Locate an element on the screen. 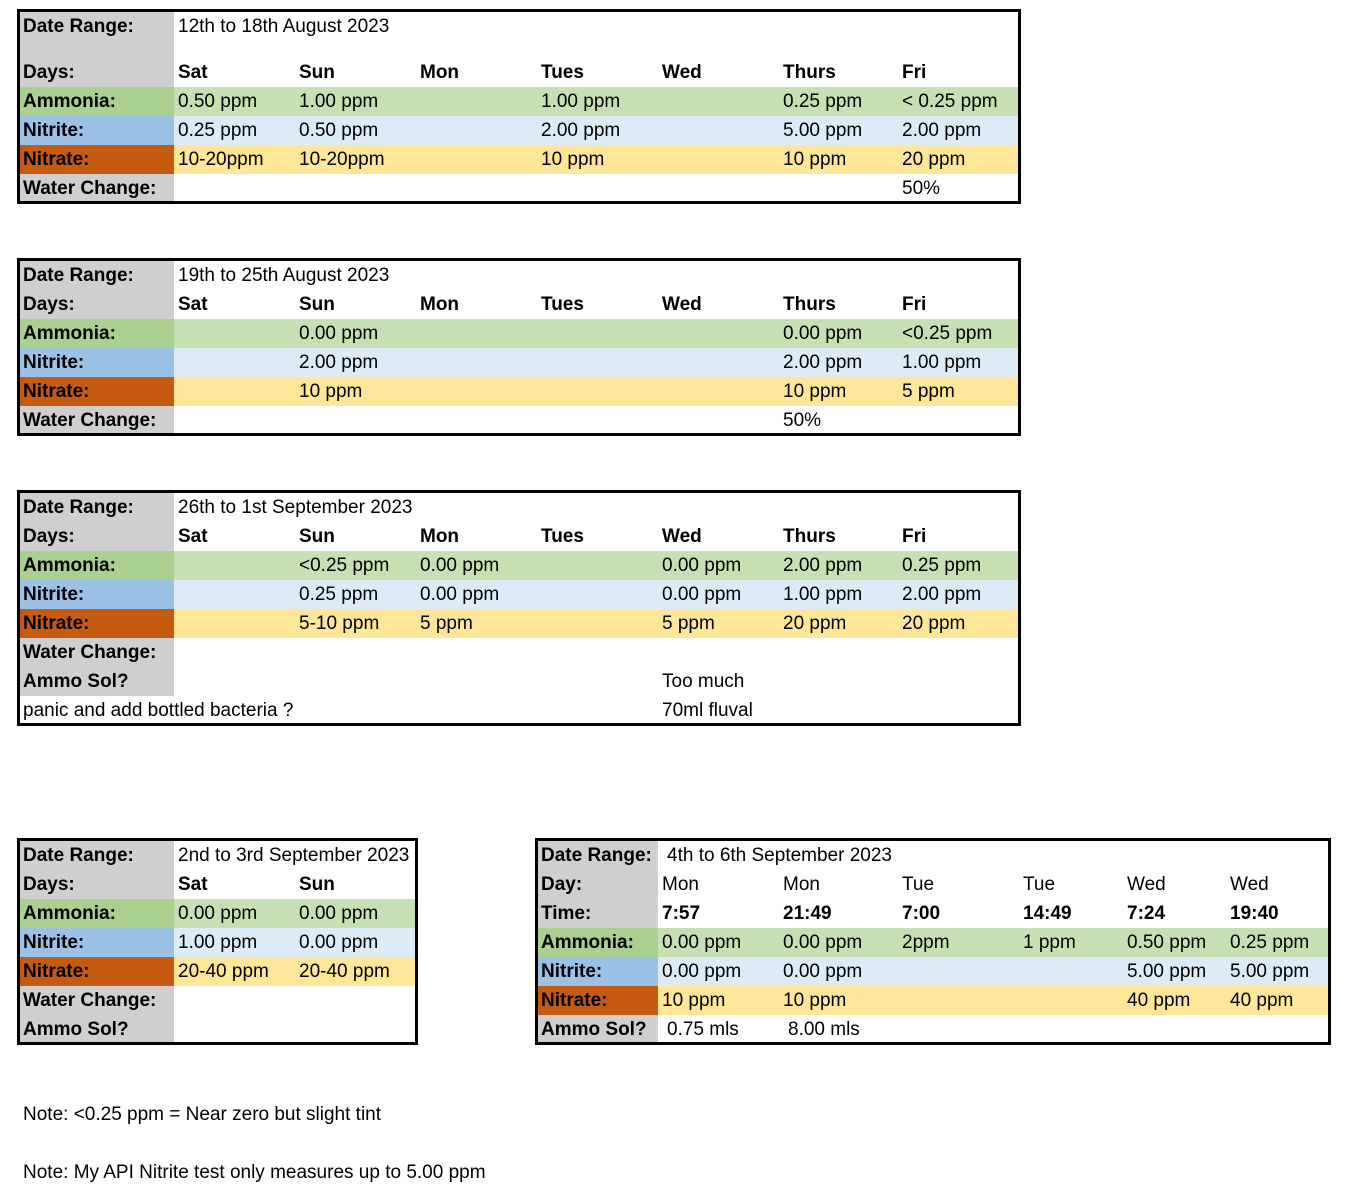 The width and height of the screenshot is (1353, 1198). date-range-value: 4th to 6th September 2023 is located at coordinates (779, 855).